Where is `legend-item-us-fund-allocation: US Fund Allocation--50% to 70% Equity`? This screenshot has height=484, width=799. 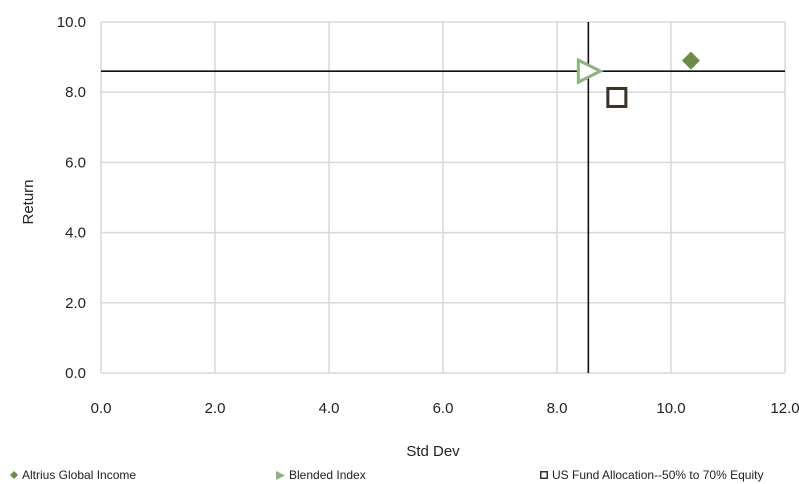
legend-item-us-fund-allocation: US Fund Allocation--50% to 70% Equity is located at coordinates (651, 475).